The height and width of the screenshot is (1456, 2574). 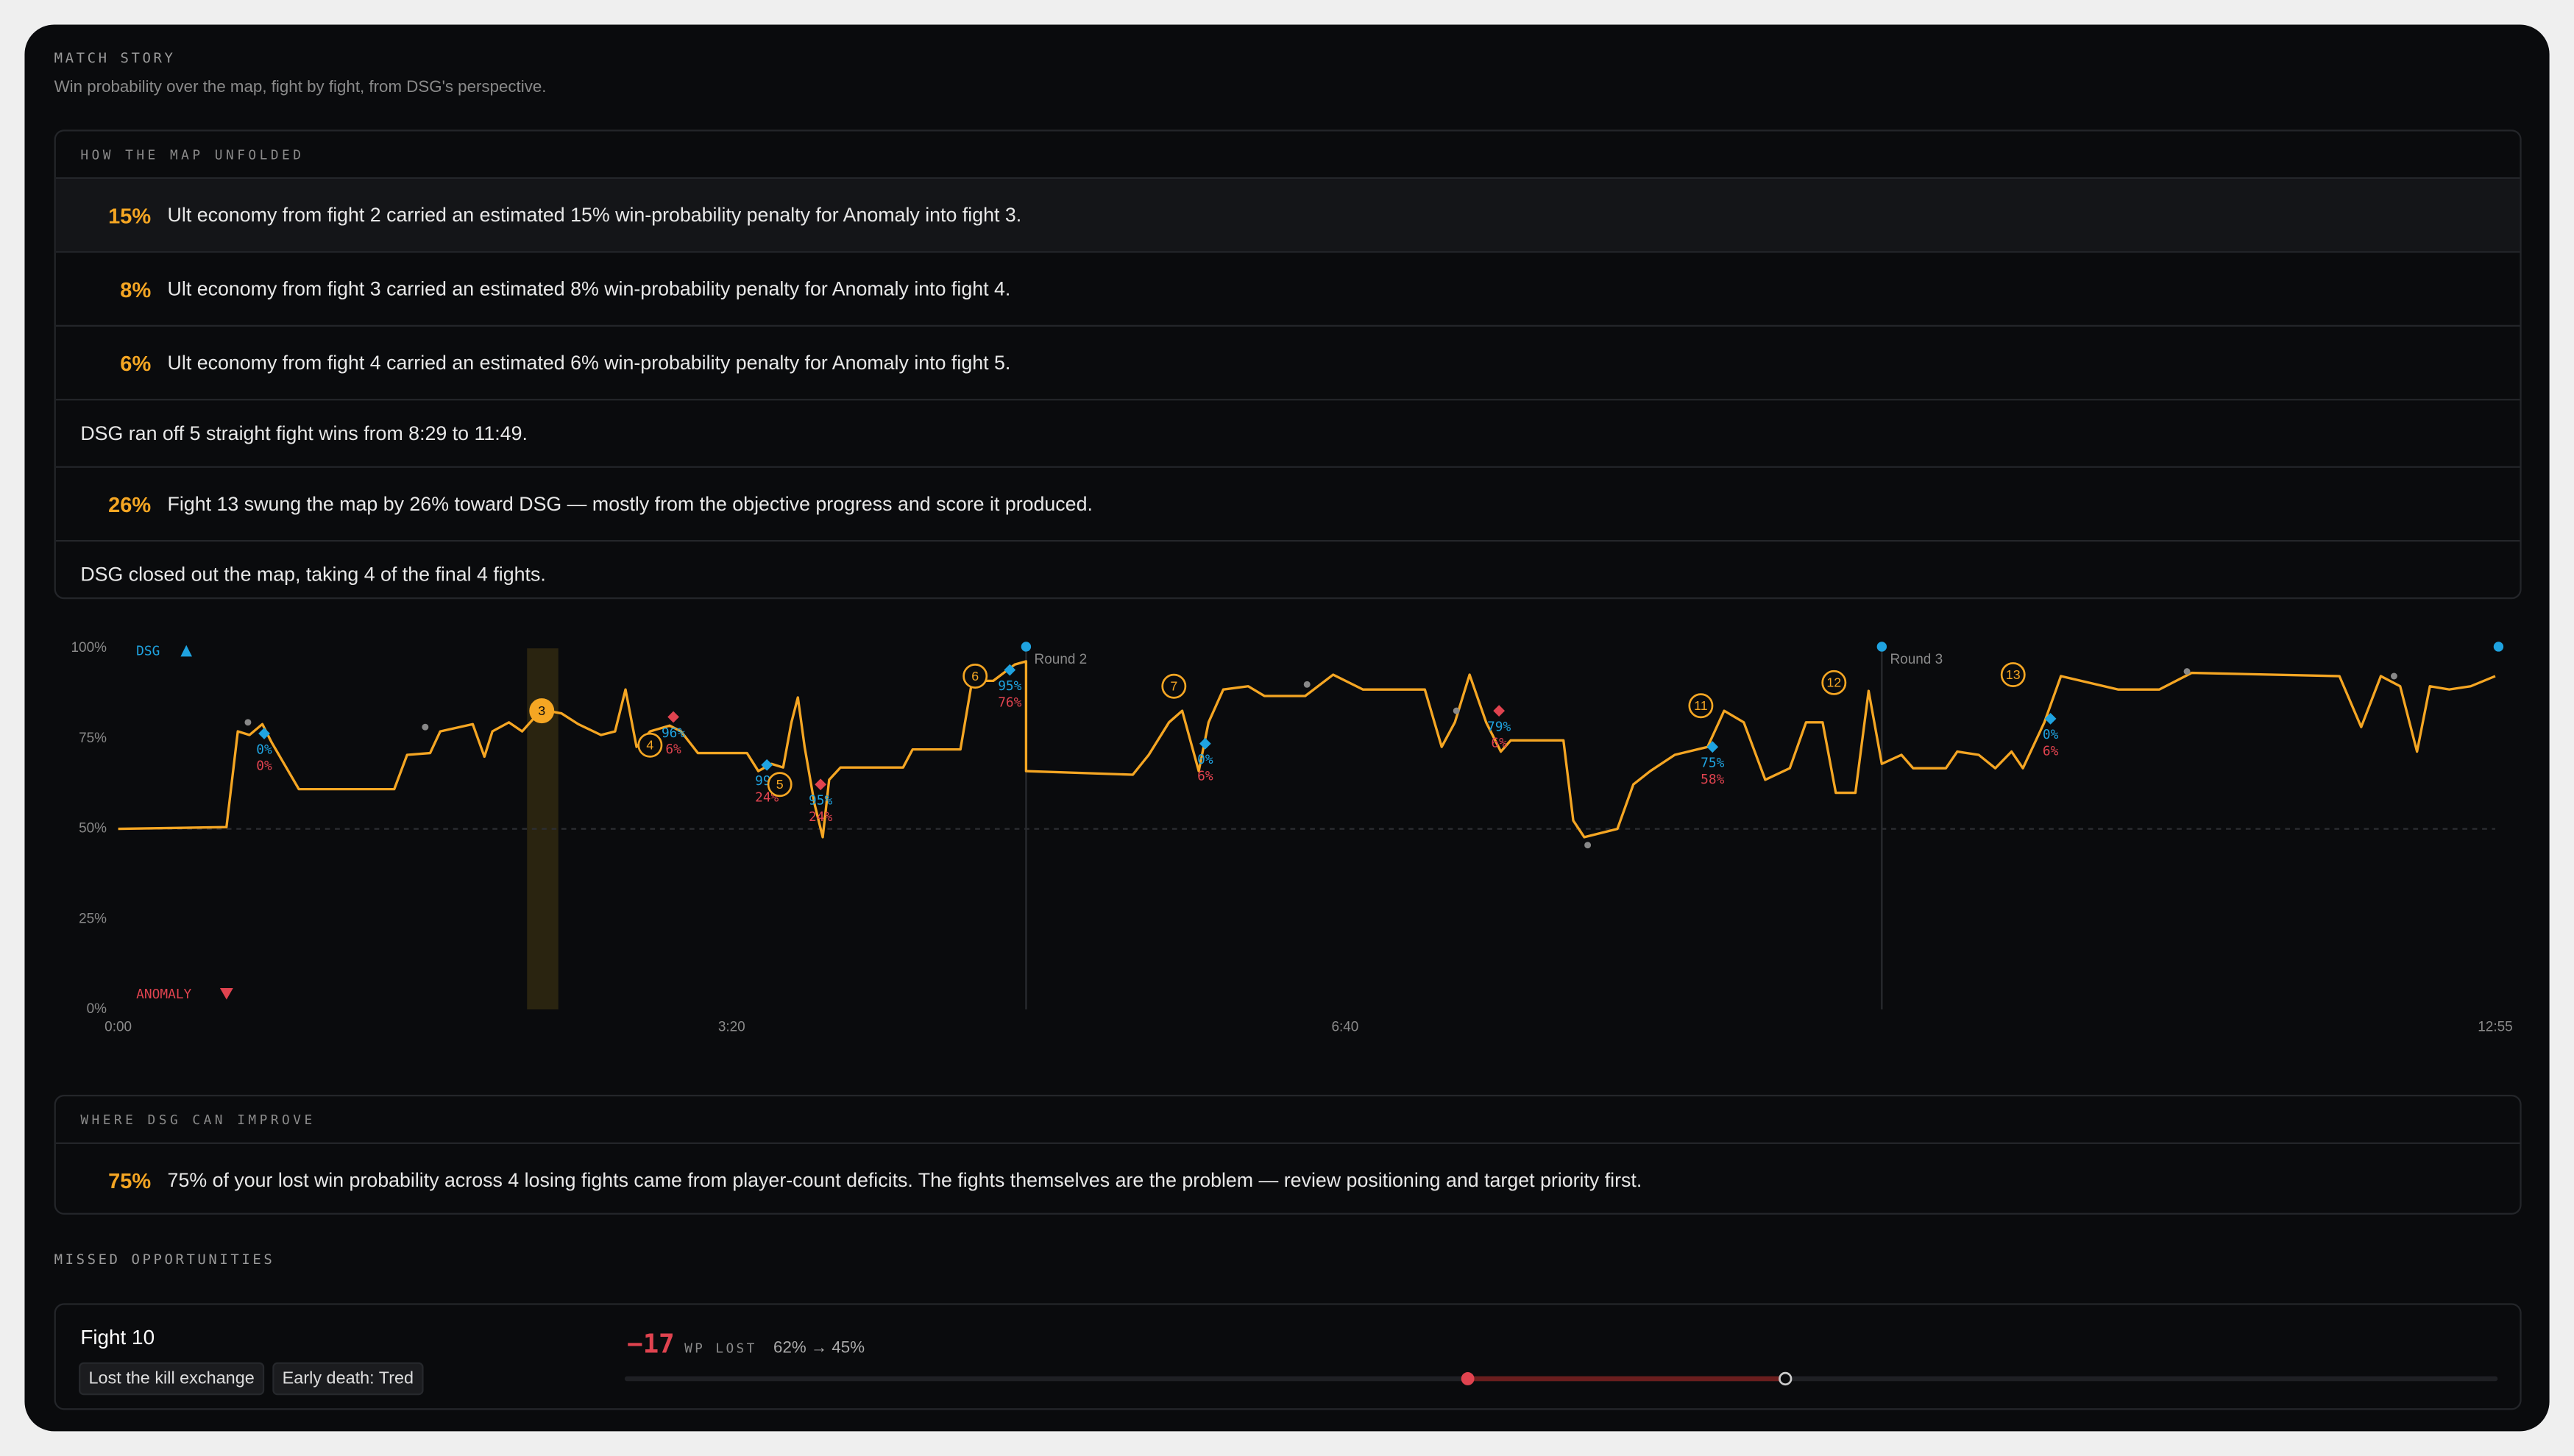 What do you see at coordinates (117, 1338) in the screenshot?
I see `fight-name: Fight 10` at bounding box center [117, 1338].